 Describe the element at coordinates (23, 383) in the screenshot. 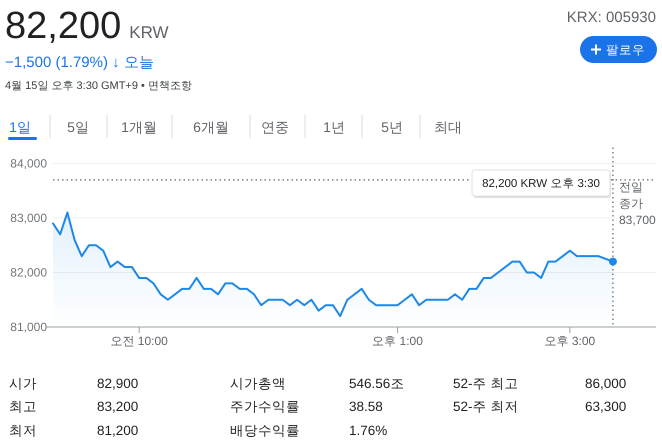

I see `text: 시가` at that location.